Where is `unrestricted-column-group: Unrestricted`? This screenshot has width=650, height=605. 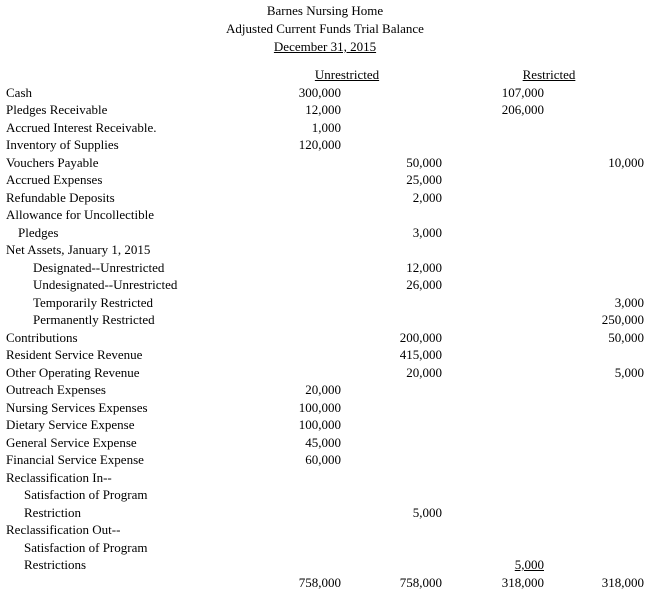
unrestricted-column-group: Unrestricted is located at coordinates (347, 75).